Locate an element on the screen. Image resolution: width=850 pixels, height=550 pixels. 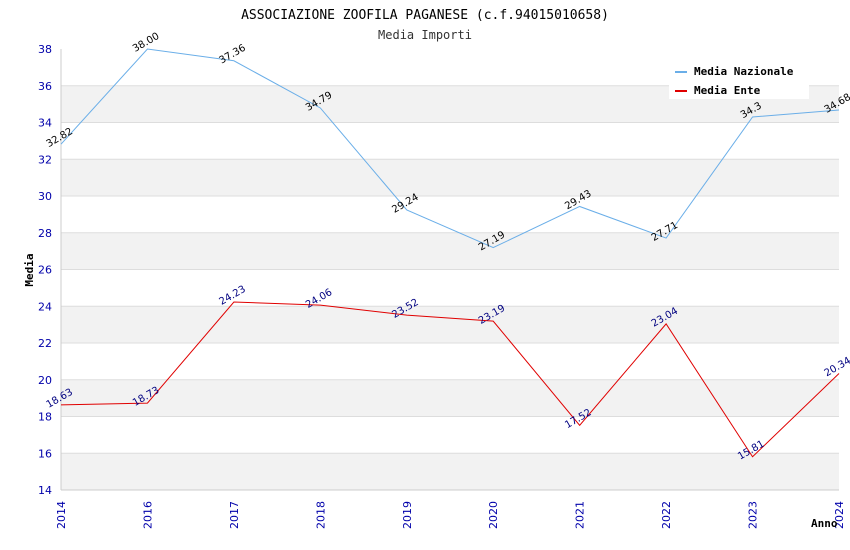
y-tick-label: 28 is located at coordinates (45, 233).